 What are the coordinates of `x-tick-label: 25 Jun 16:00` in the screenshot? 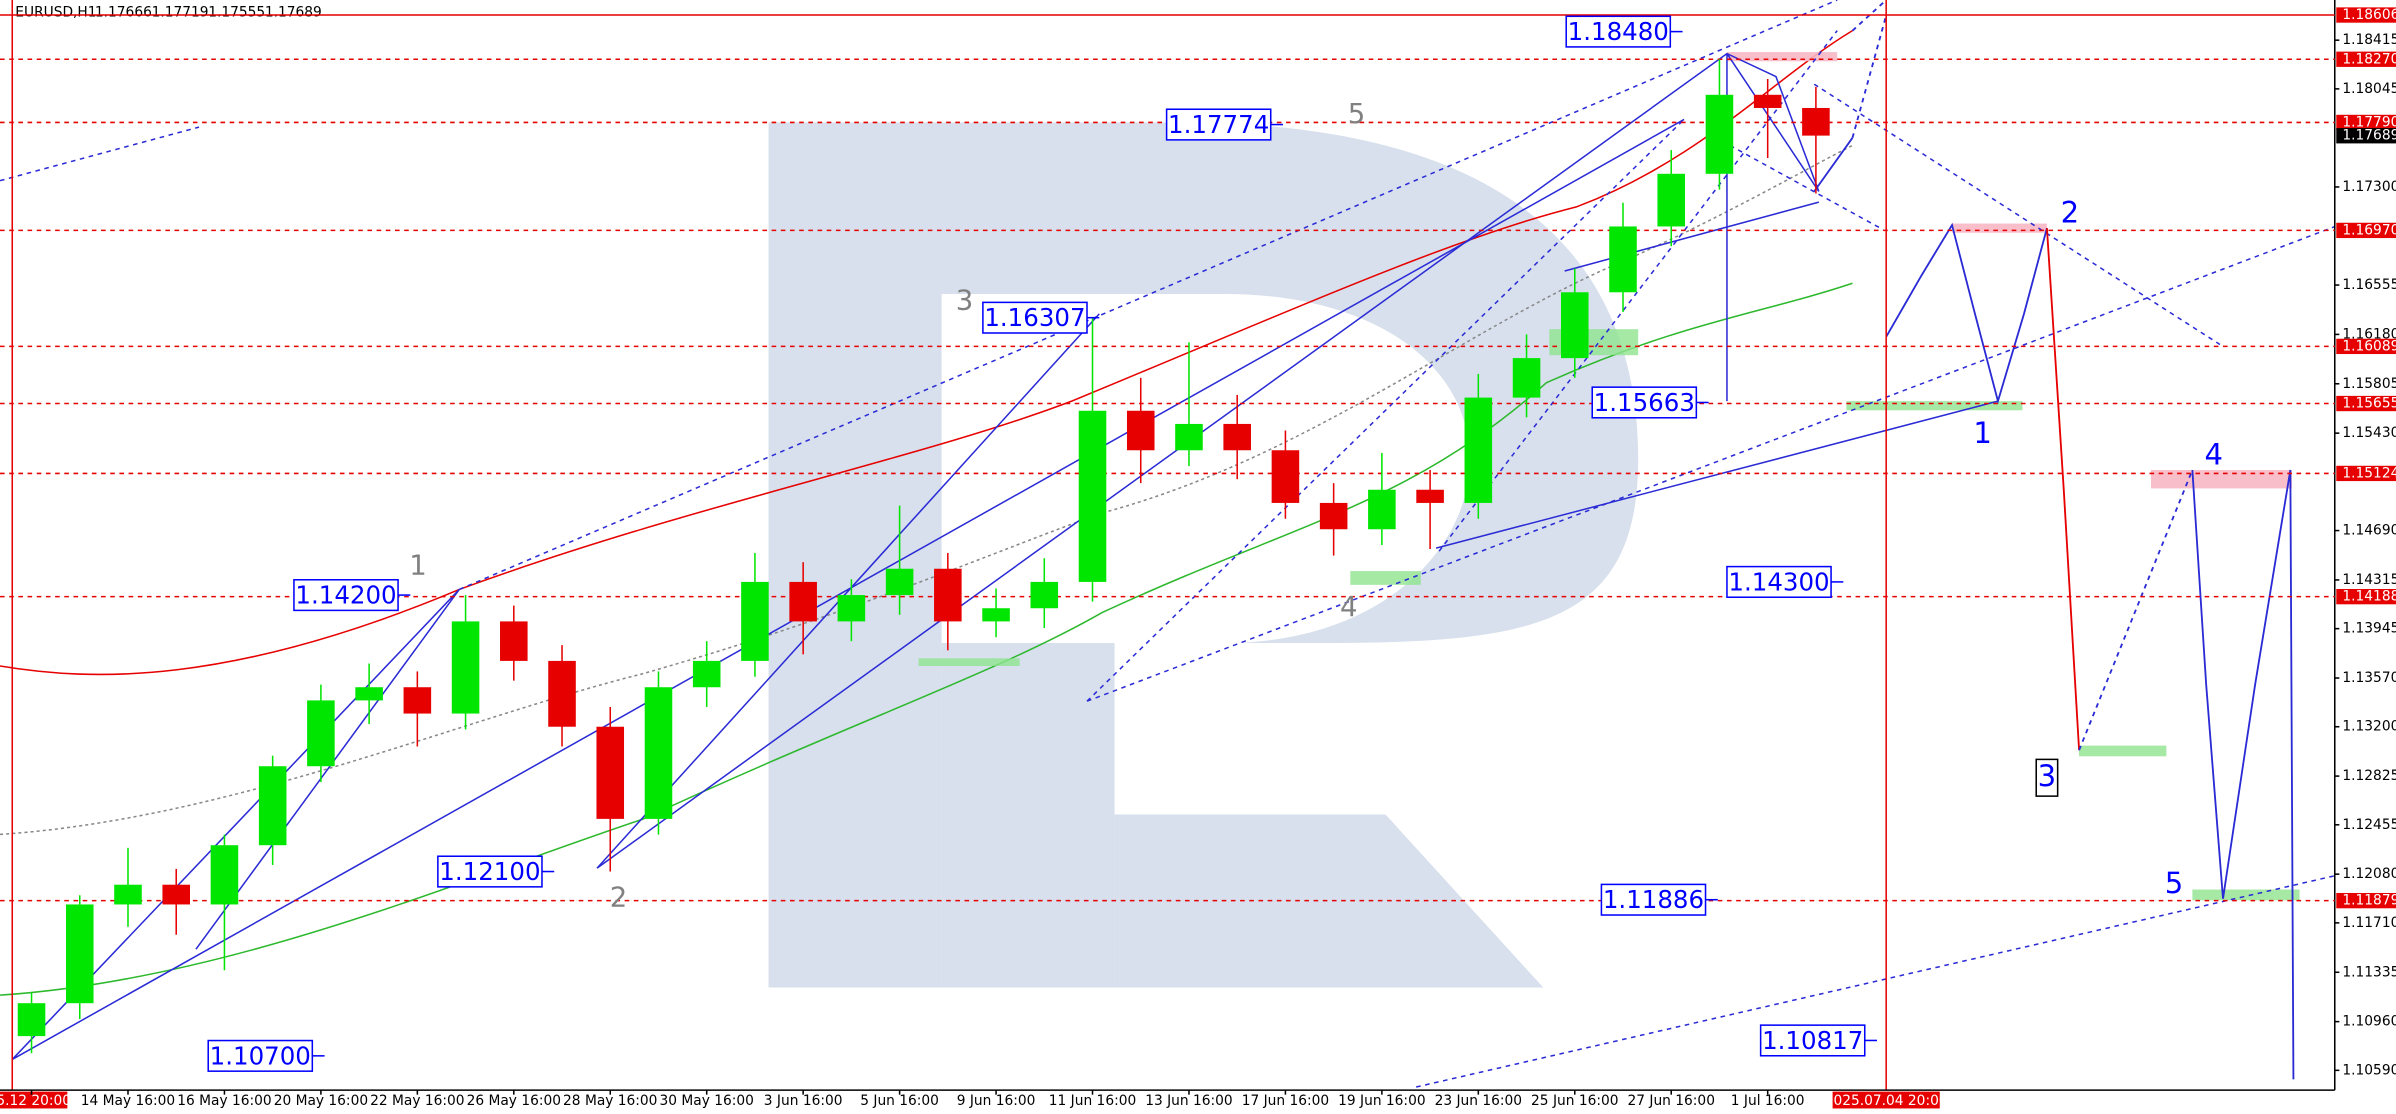 It's located at (1574, 1101).